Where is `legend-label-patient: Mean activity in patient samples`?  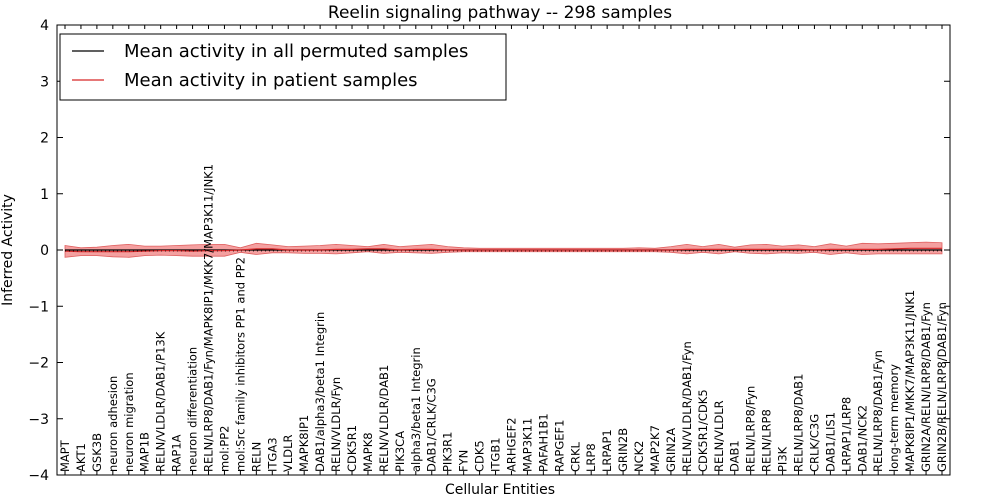
legend-label-patient: Mean activity in patient samples is located at coordinates (271, 80).